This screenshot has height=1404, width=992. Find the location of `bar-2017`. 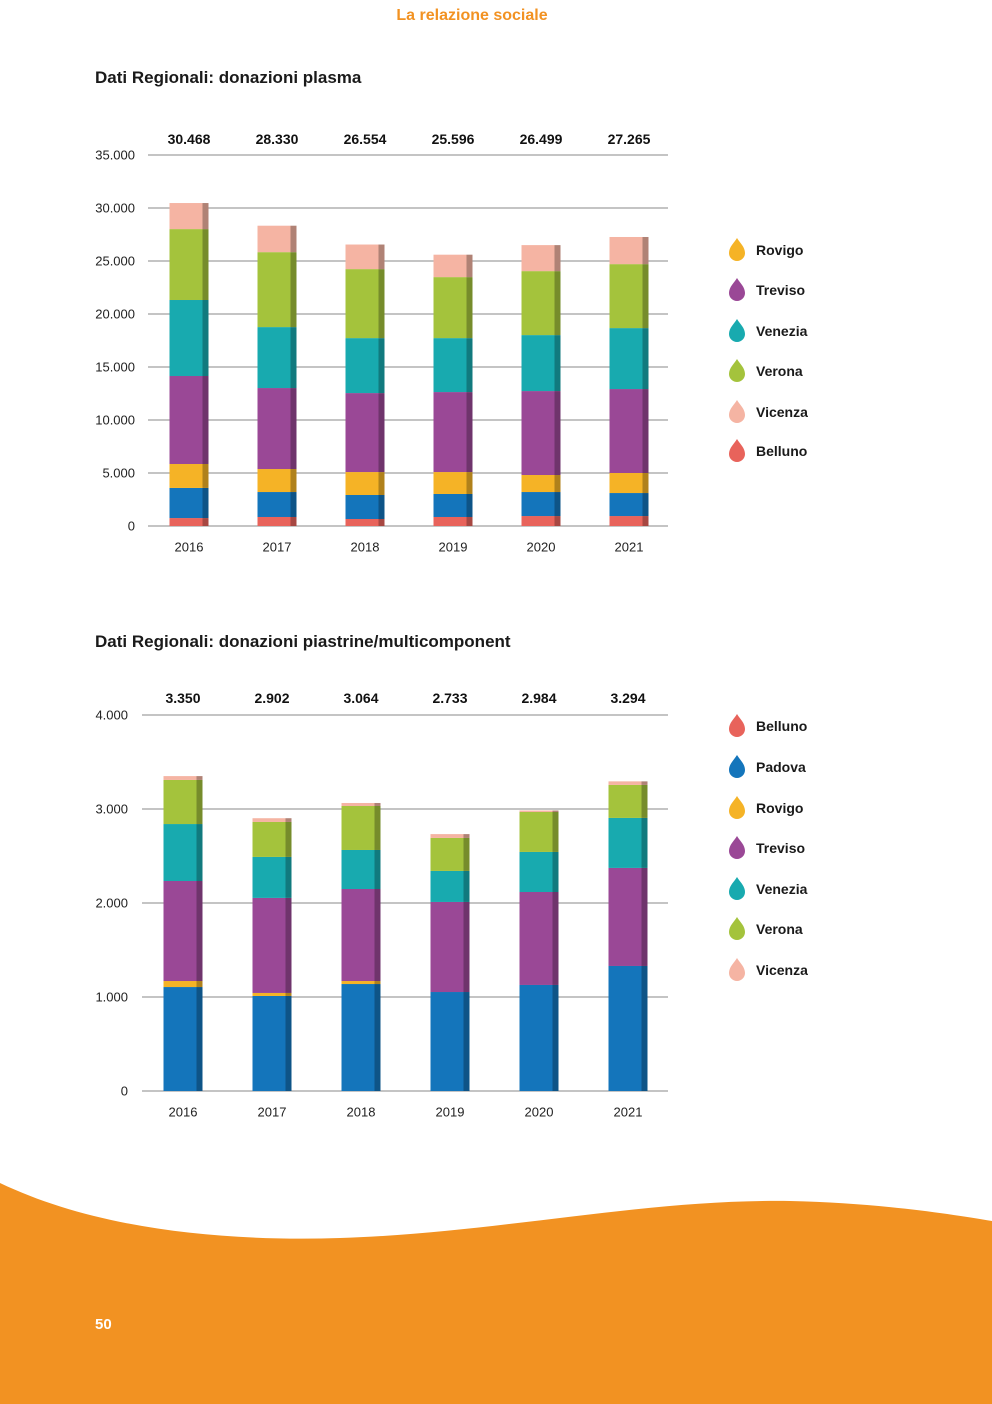

bar-2017 is located at coordinates (272, 954).